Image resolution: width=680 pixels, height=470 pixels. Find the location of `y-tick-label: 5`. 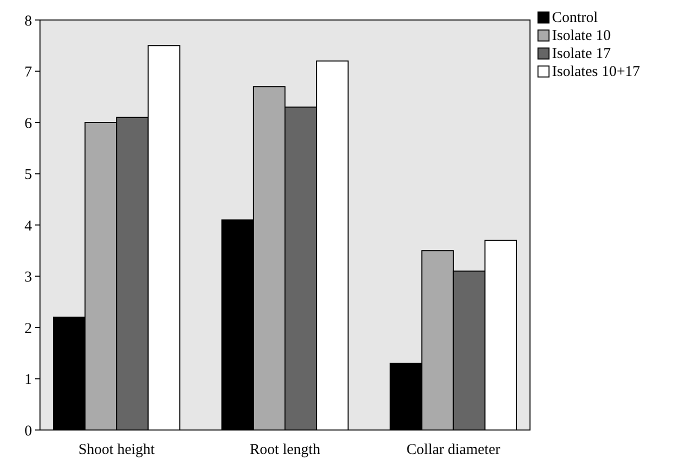

y-tick-label: 5 is located at coordinates (28, 175).